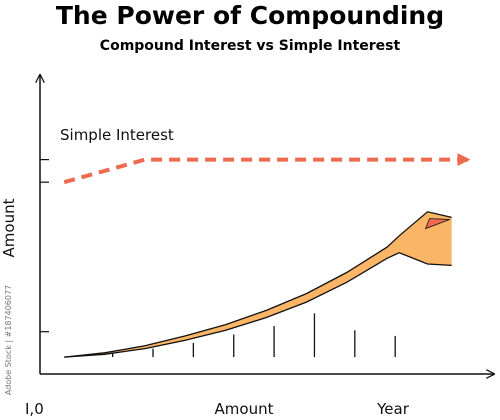  What do you see at coordinates (9, 227) in the screenshot?
I see `y-axis-label: Amount` at bounding box center [9, 227].